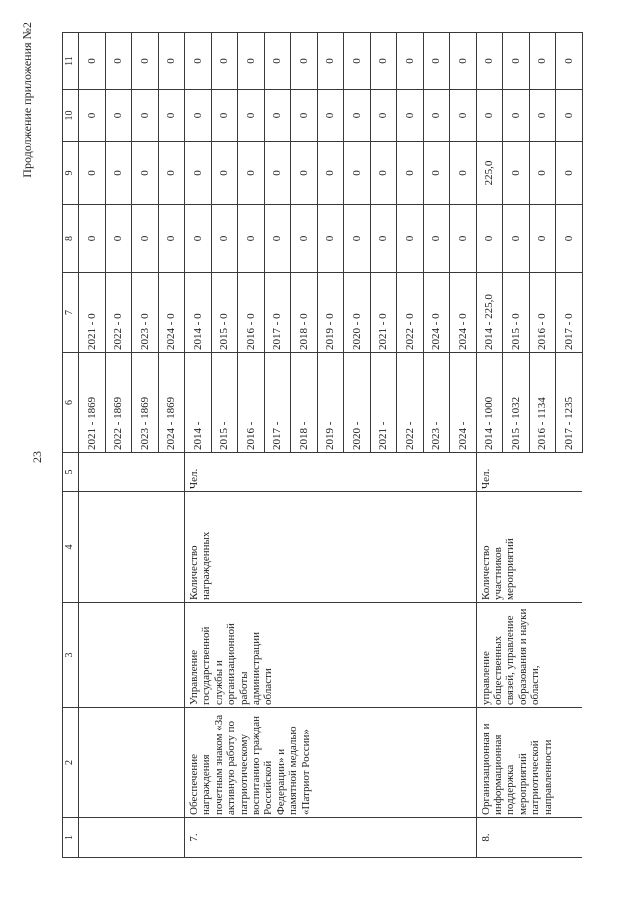 This screenshot has height=905, width=640. What do you see at coordinates (27, 100) in the screenshot?
I see `appendix-continuation-note: Продолжение приложения №2` at bounding box center [27, 100].